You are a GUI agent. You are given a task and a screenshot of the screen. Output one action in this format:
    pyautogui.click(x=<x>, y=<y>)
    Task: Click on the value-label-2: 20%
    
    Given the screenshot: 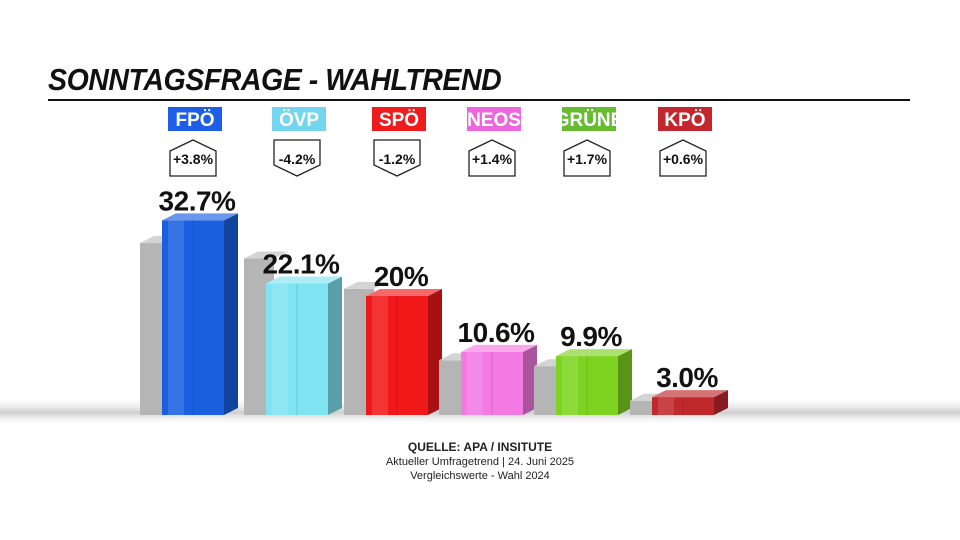 What is the action you would take?
    pyautogui.click(x=401, y=276)
    